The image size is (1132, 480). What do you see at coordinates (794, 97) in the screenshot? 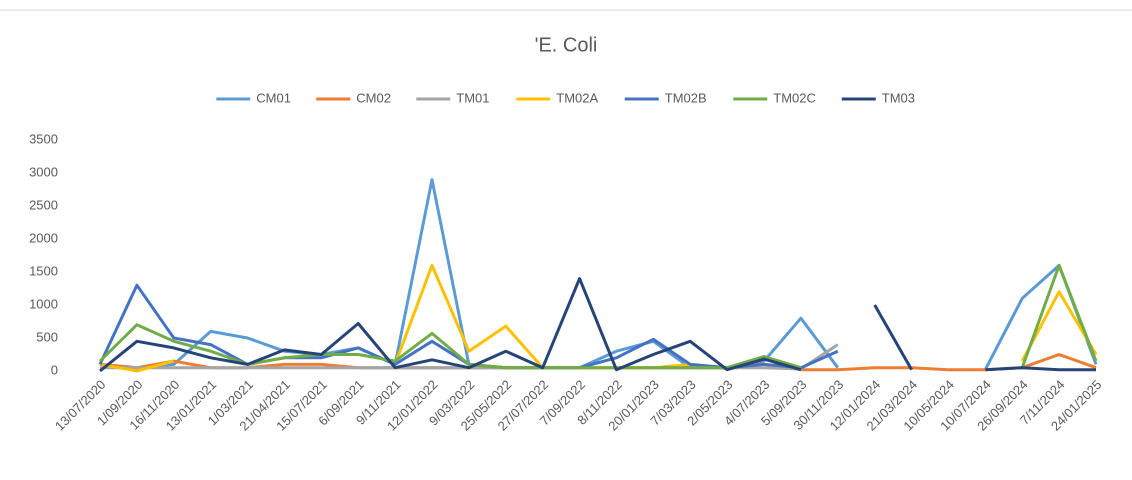
I see `legend-label: TM02C` at bounding box center [794, 97].